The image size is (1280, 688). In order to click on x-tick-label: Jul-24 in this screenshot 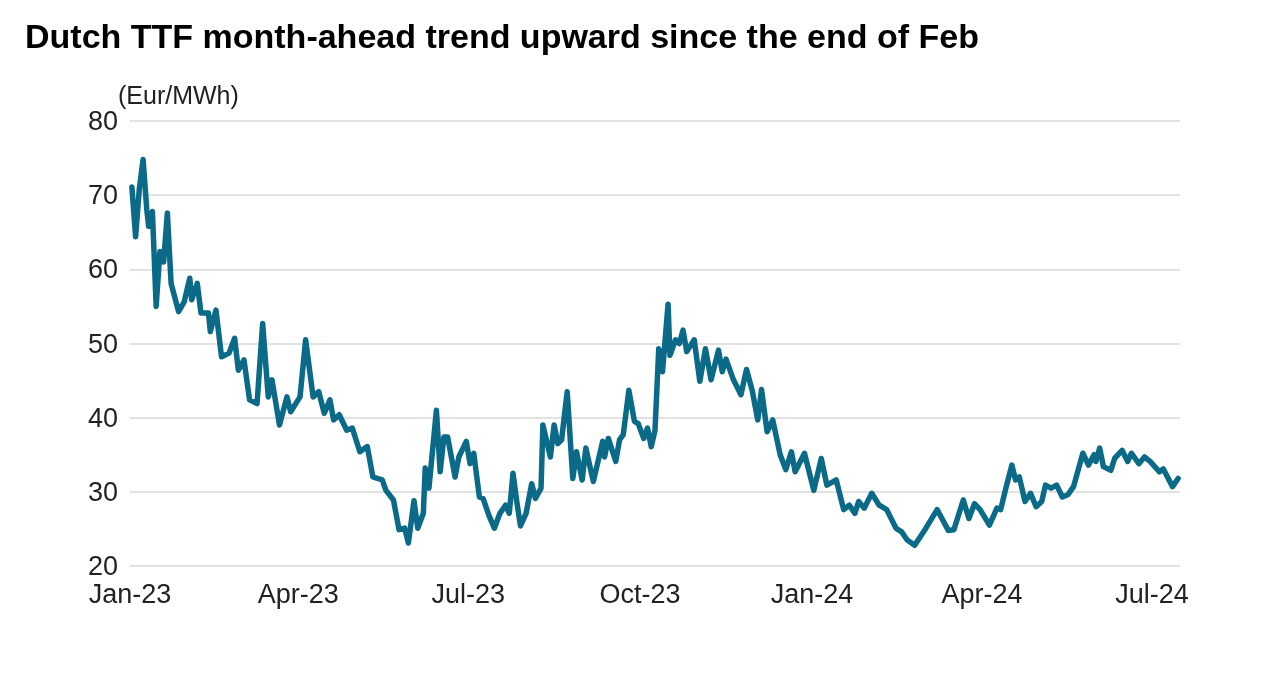, I will do `click(1152, 593)`.